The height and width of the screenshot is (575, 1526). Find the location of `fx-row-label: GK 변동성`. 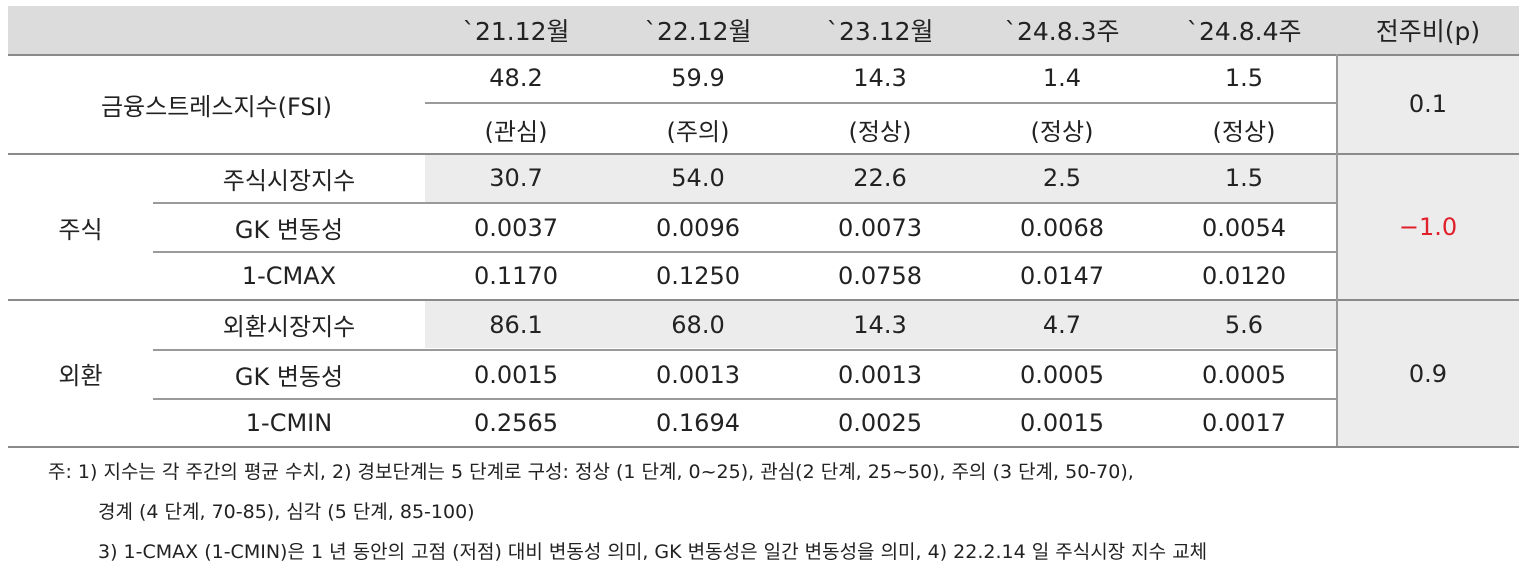

fx-row-label: GK 변동성 is located at coordinates (289, 377).